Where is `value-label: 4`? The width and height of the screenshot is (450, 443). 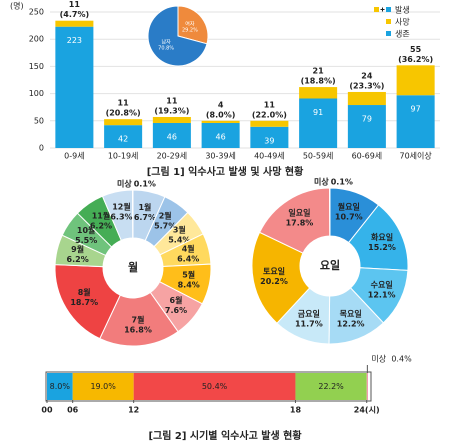 value-label: 4 is located at coordinates (221, 104).